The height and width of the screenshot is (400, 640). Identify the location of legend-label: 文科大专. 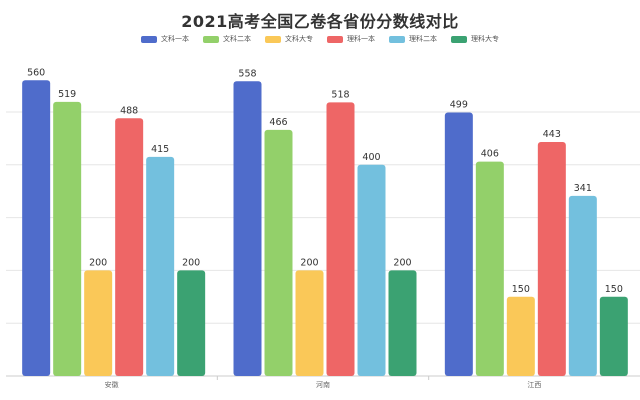
(299, 39).